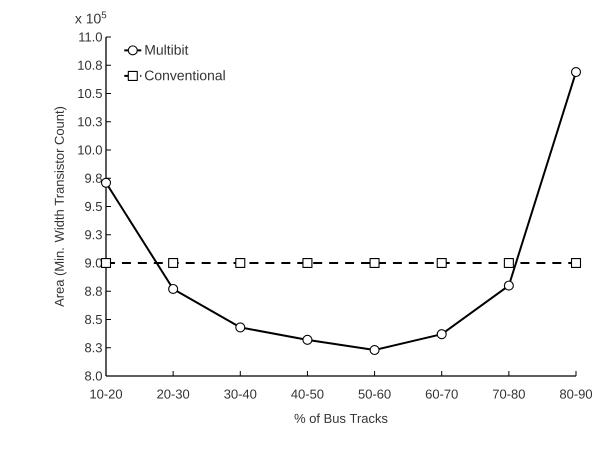 Image resolution: width=600 pixels, height=461 pixels. What do you see at coordinates (93, 319) in the screenshot?
I see `y-tick-label: 8.5` at bounding box center [93, 319].